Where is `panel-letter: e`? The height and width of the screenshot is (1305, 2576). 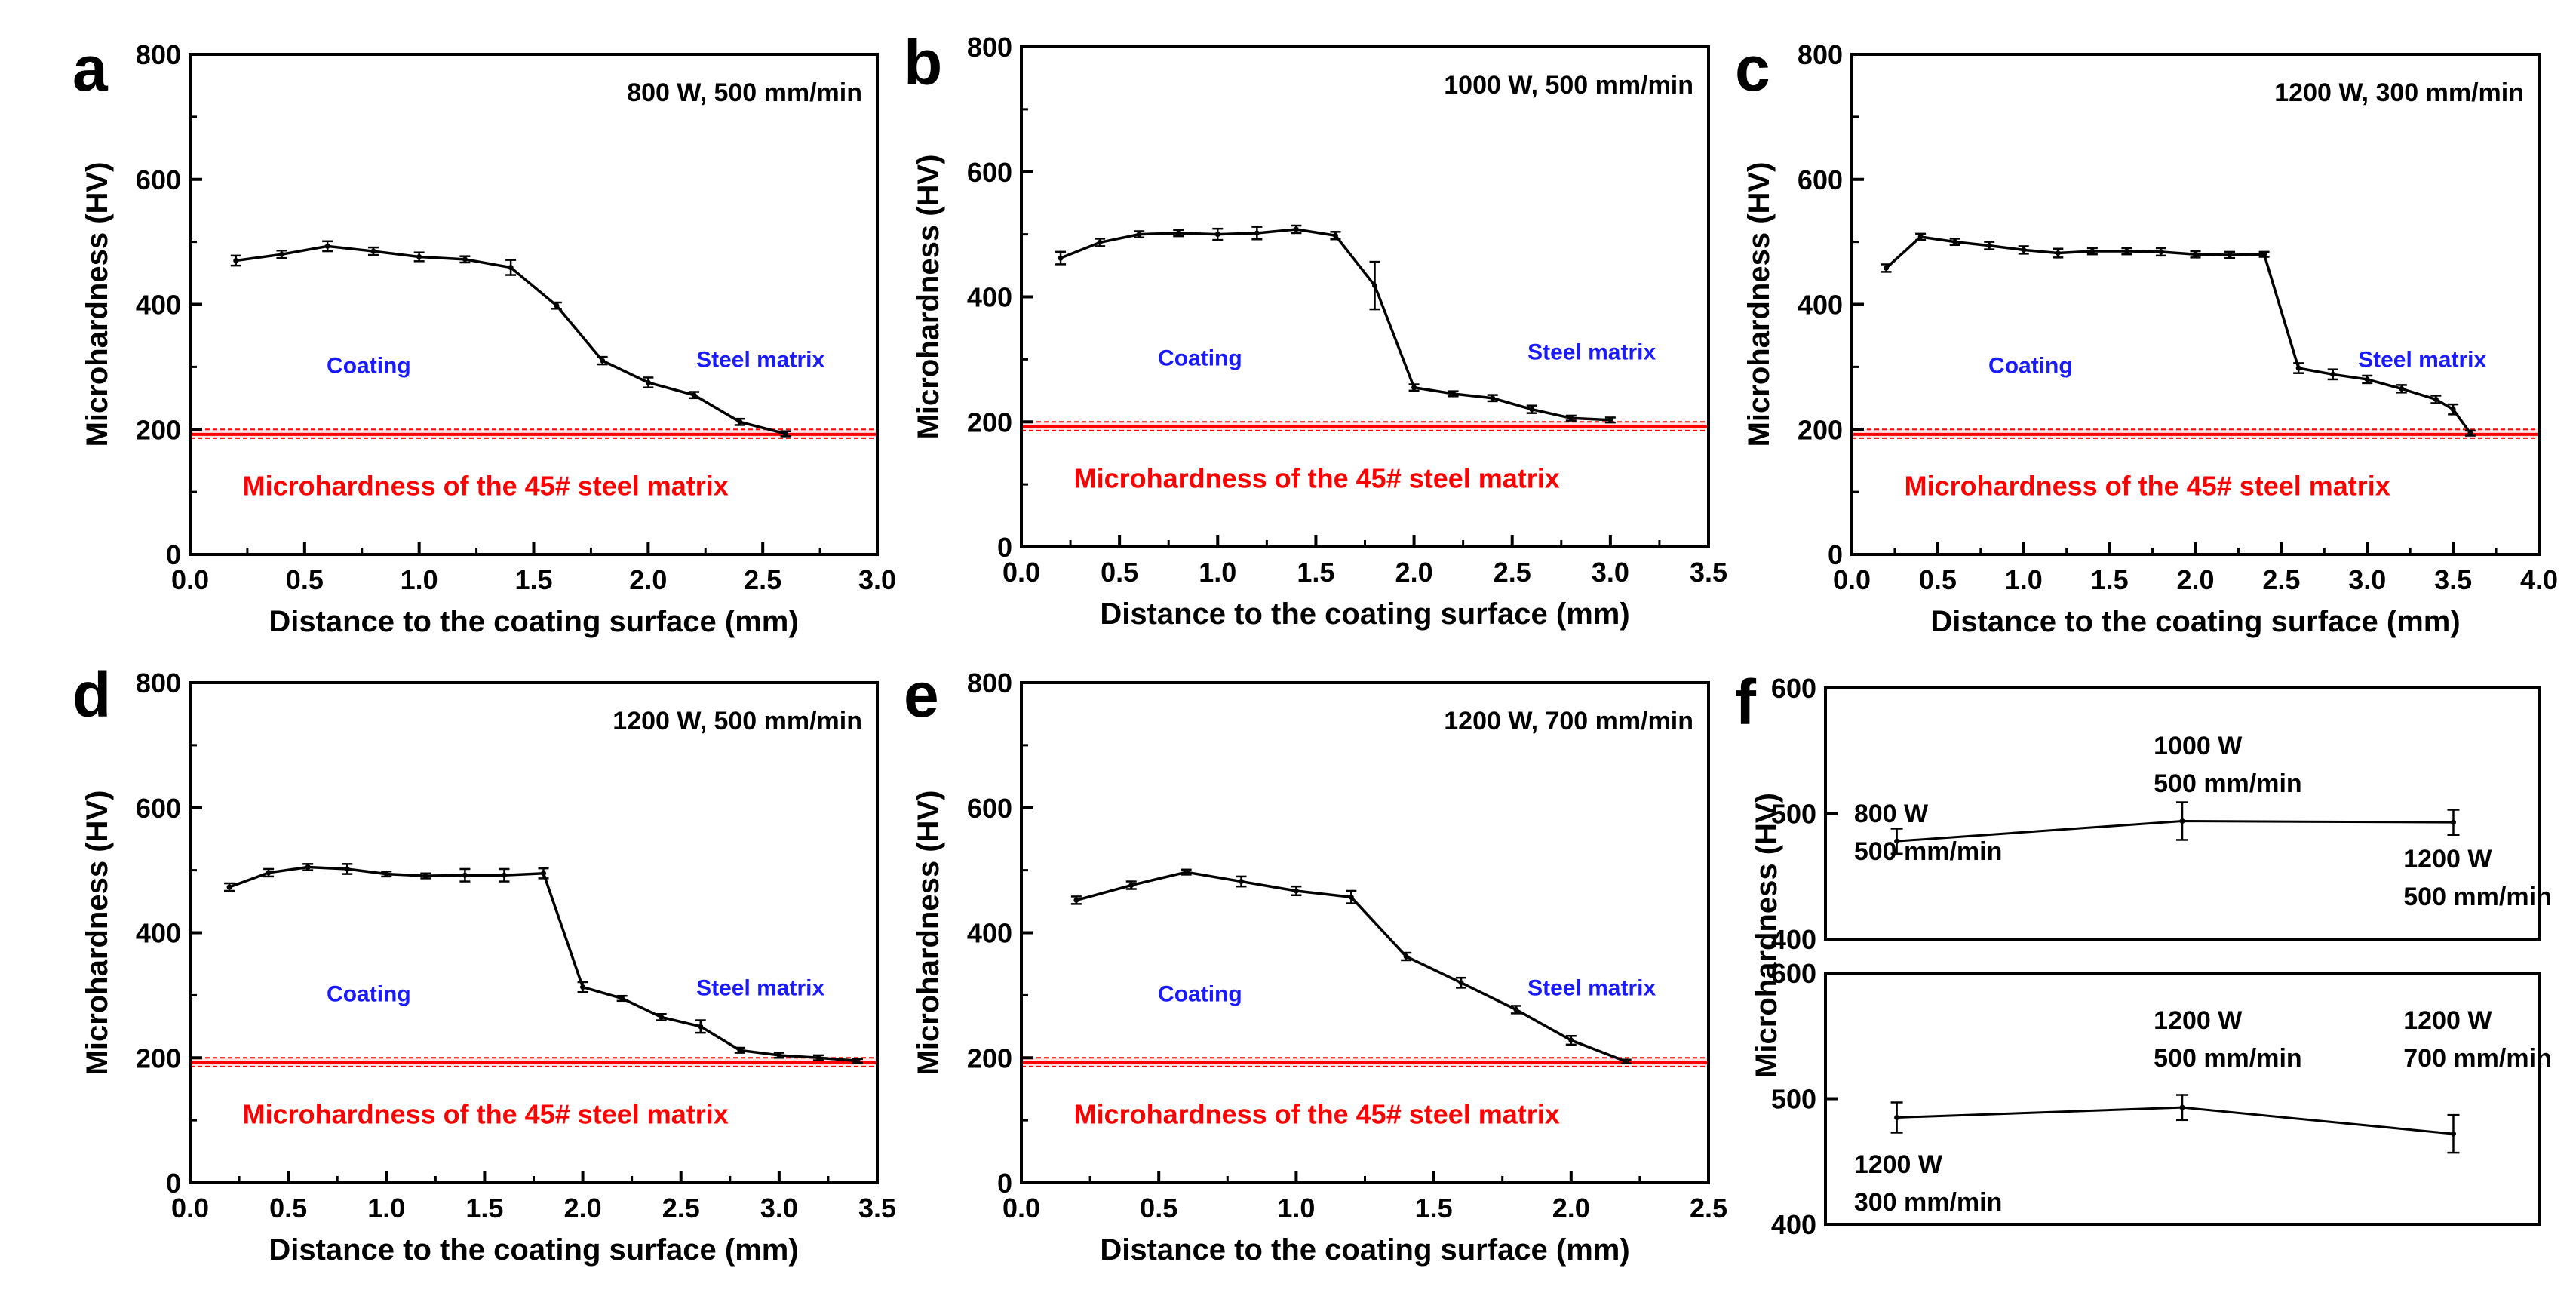
panel-letter: e is located at coordinates (921, 694).